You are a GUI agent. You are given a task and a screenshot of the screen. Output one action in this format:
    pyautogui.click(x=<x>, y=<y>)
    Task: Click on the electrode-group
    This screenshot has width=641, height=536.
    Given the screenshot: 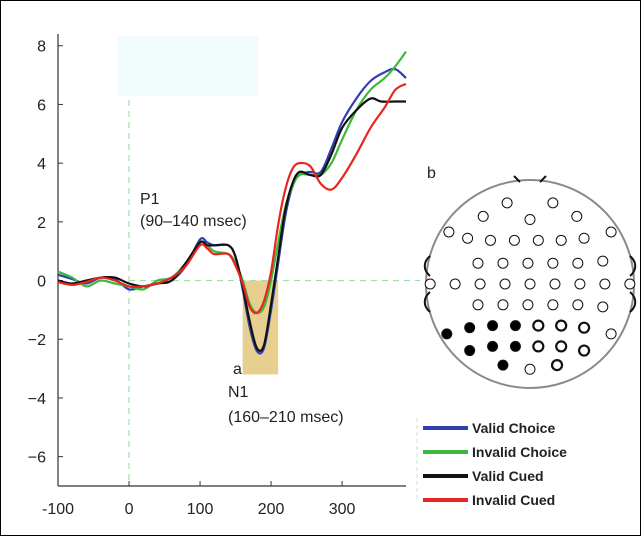 What is the action you would take?
    pyautogui.click(x=530, y=286)
    